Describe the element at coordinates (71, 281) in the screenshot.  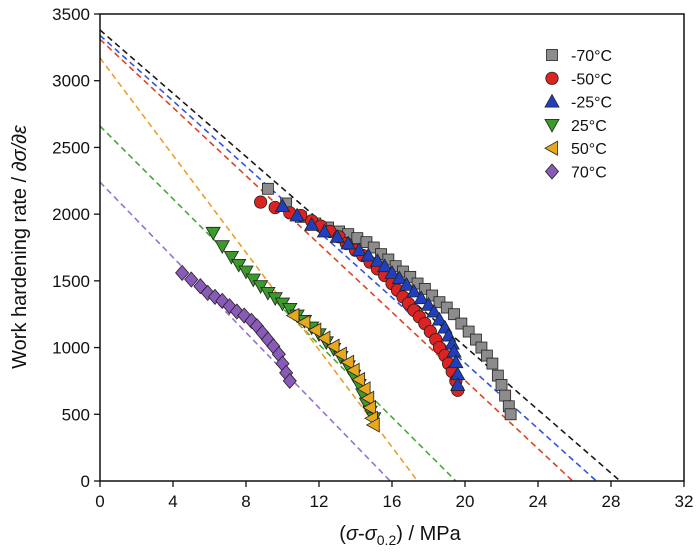
I see `y-tick-label: 1500` at that location.